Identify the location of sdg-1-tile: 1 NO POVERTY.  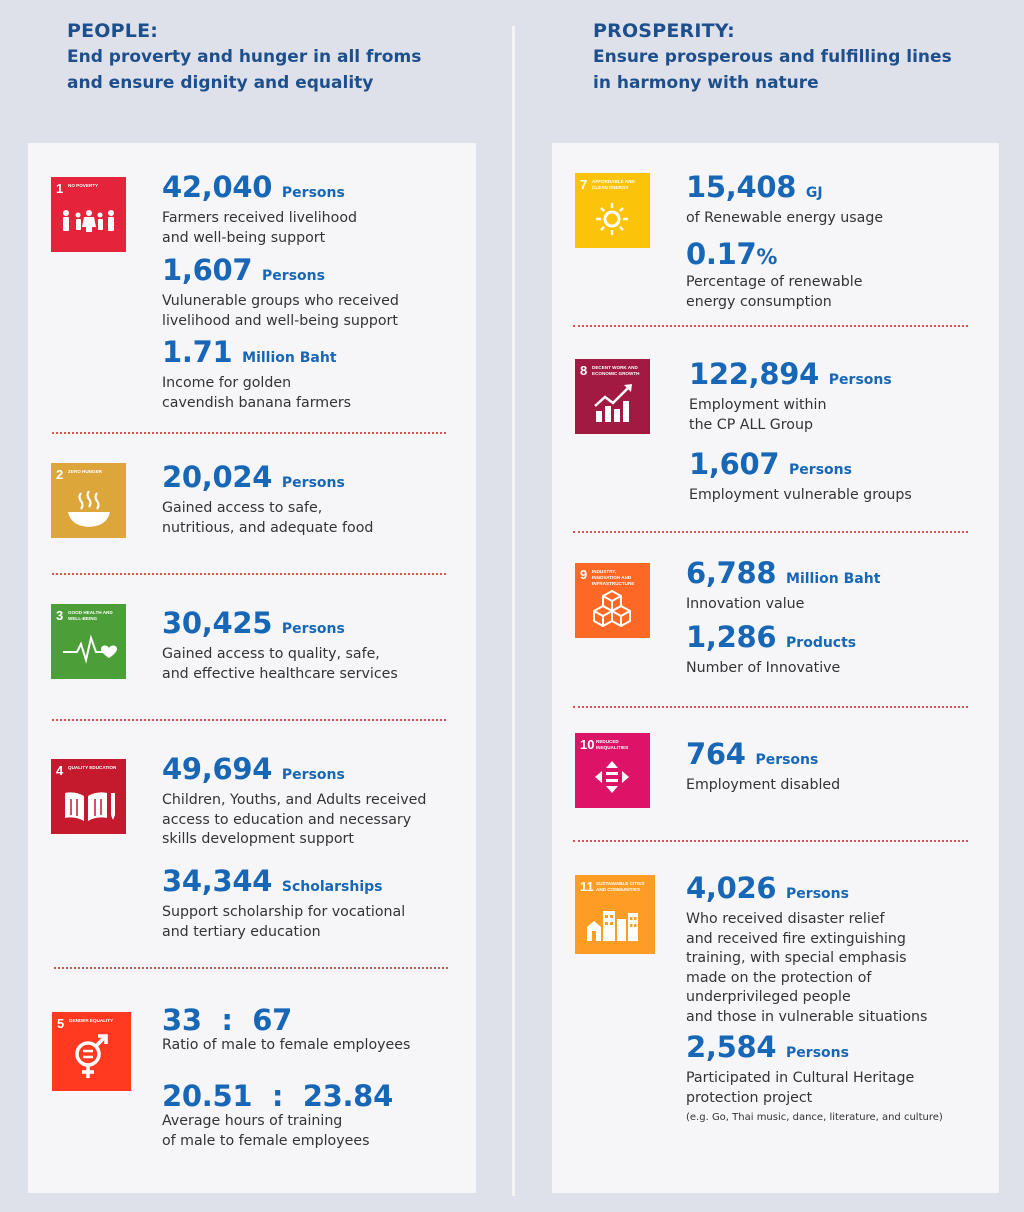
(88, 214).